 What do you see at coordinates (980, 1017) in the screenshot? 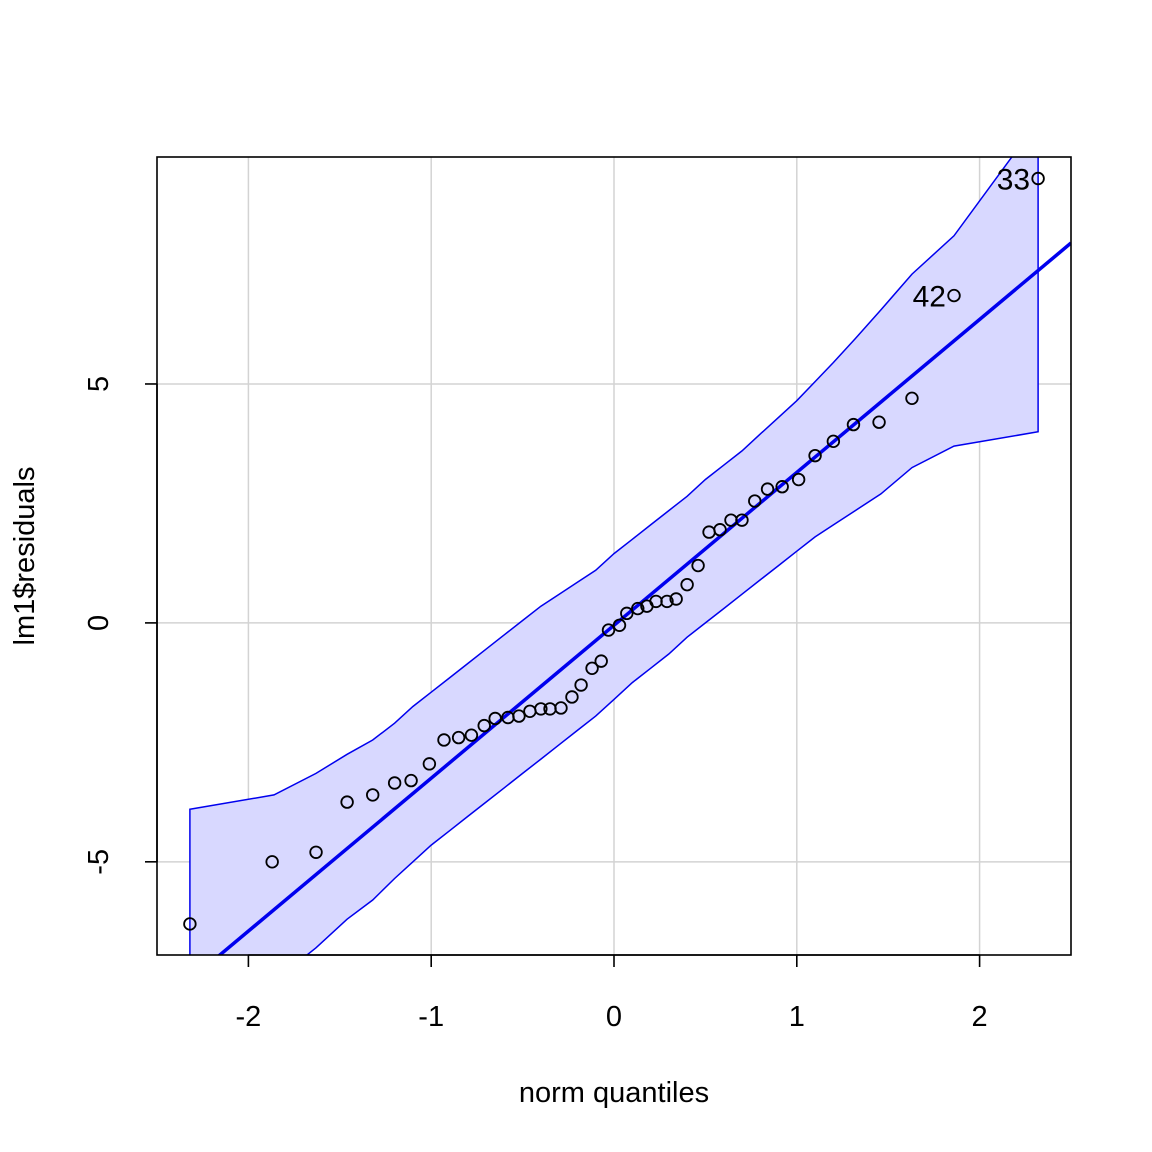
I see `x-tick-label: 2` at bounding box center [980, 1017].